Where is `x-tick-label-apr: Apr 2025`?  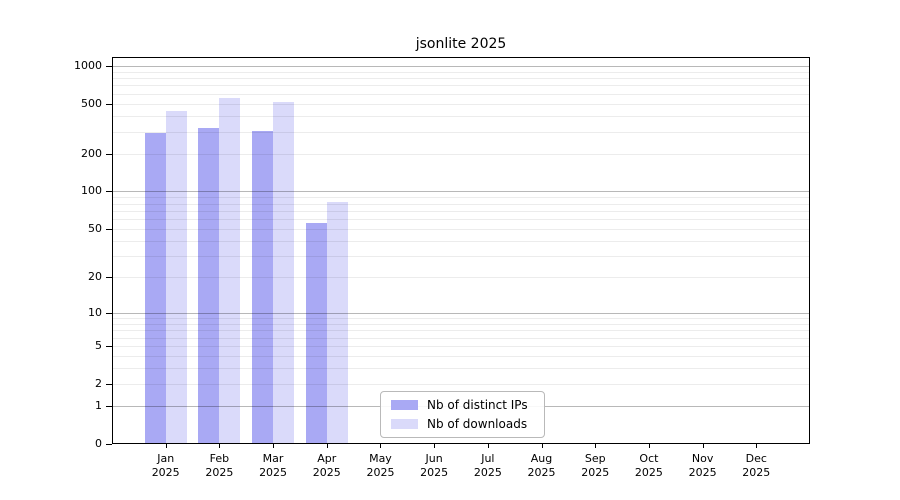
x-tick-label-apr: Apr 2025 is located at coordinates (327, 466).